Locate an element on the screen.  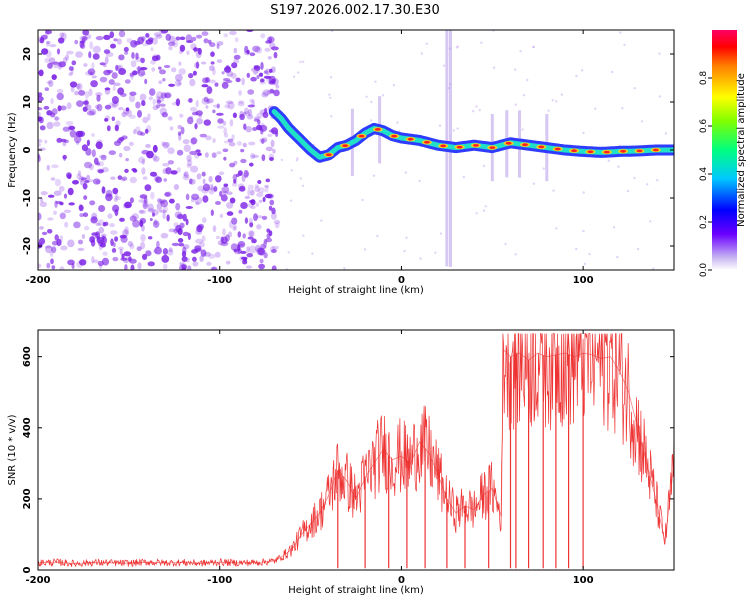
spectrogram-xlabel: Height of straight line (km) is located at coordinates (356, 290).